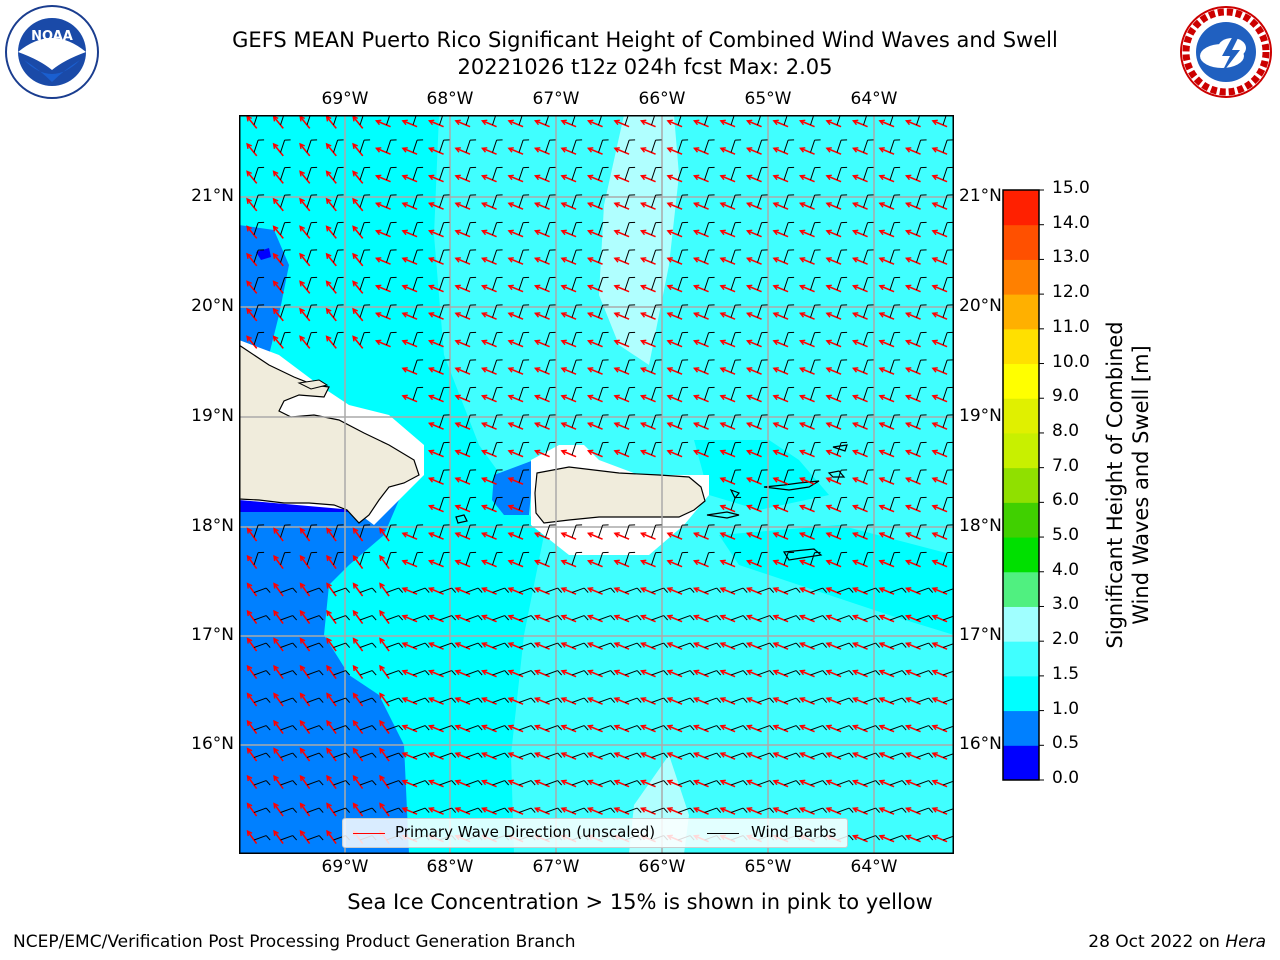 The image size is (1280, 960). I want to click on colorbar-tick-label: 5.0, so click(1066, 535).